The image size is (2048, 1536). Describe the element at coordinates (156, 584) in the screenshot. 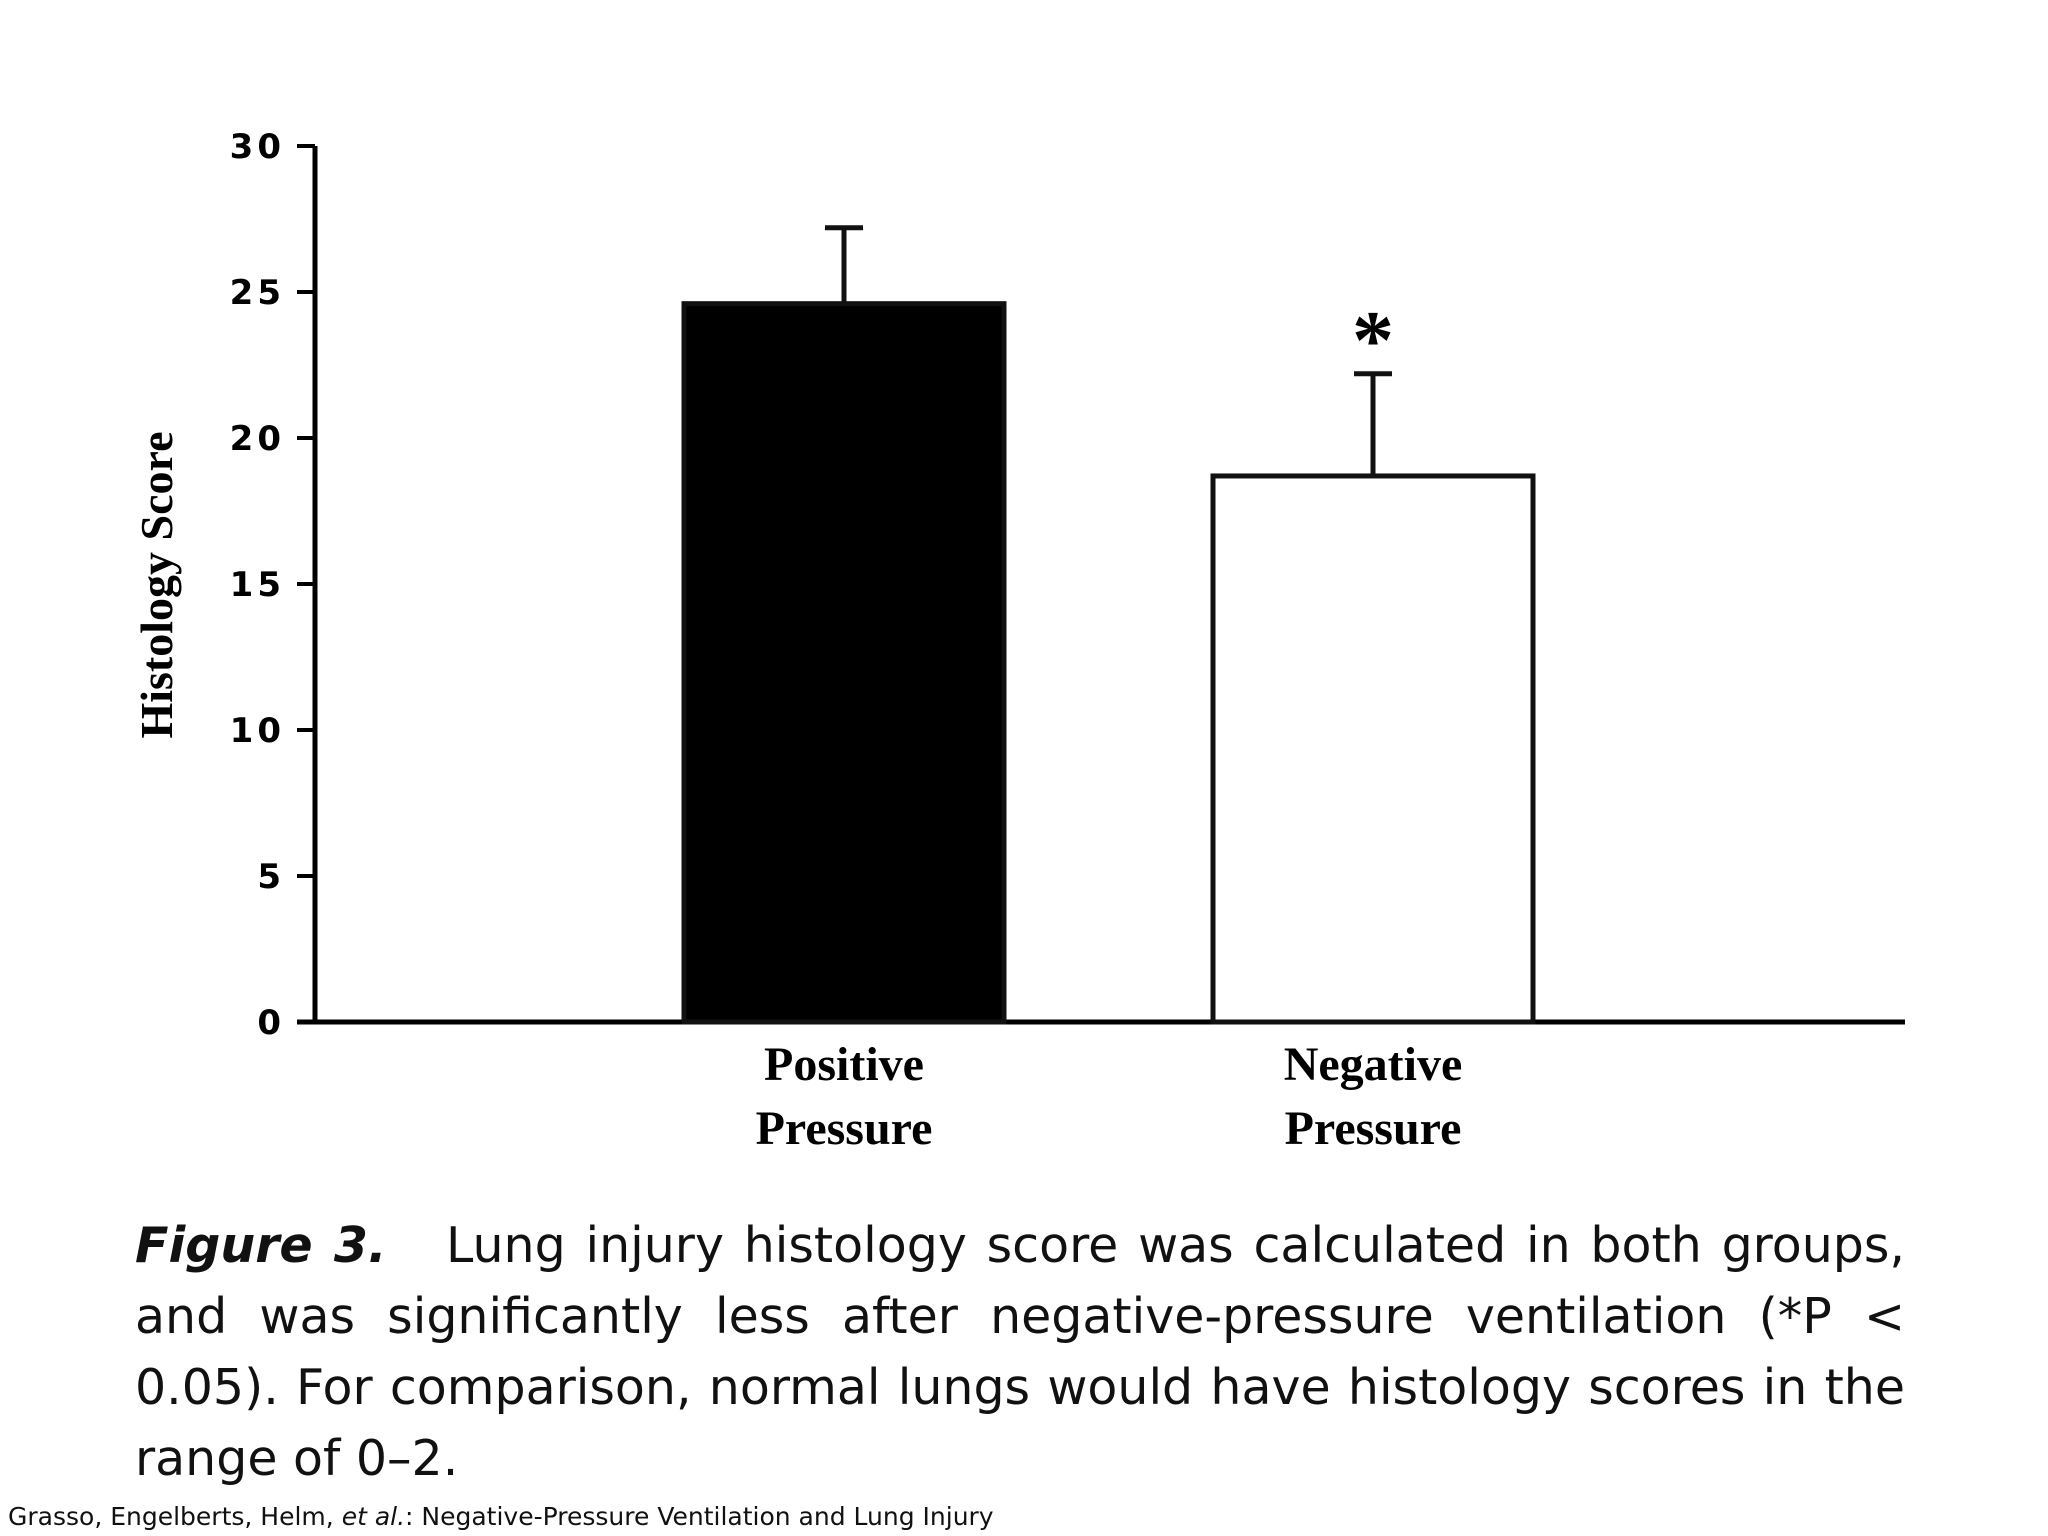

I see `y-axis-label: Histology Score` at that location.